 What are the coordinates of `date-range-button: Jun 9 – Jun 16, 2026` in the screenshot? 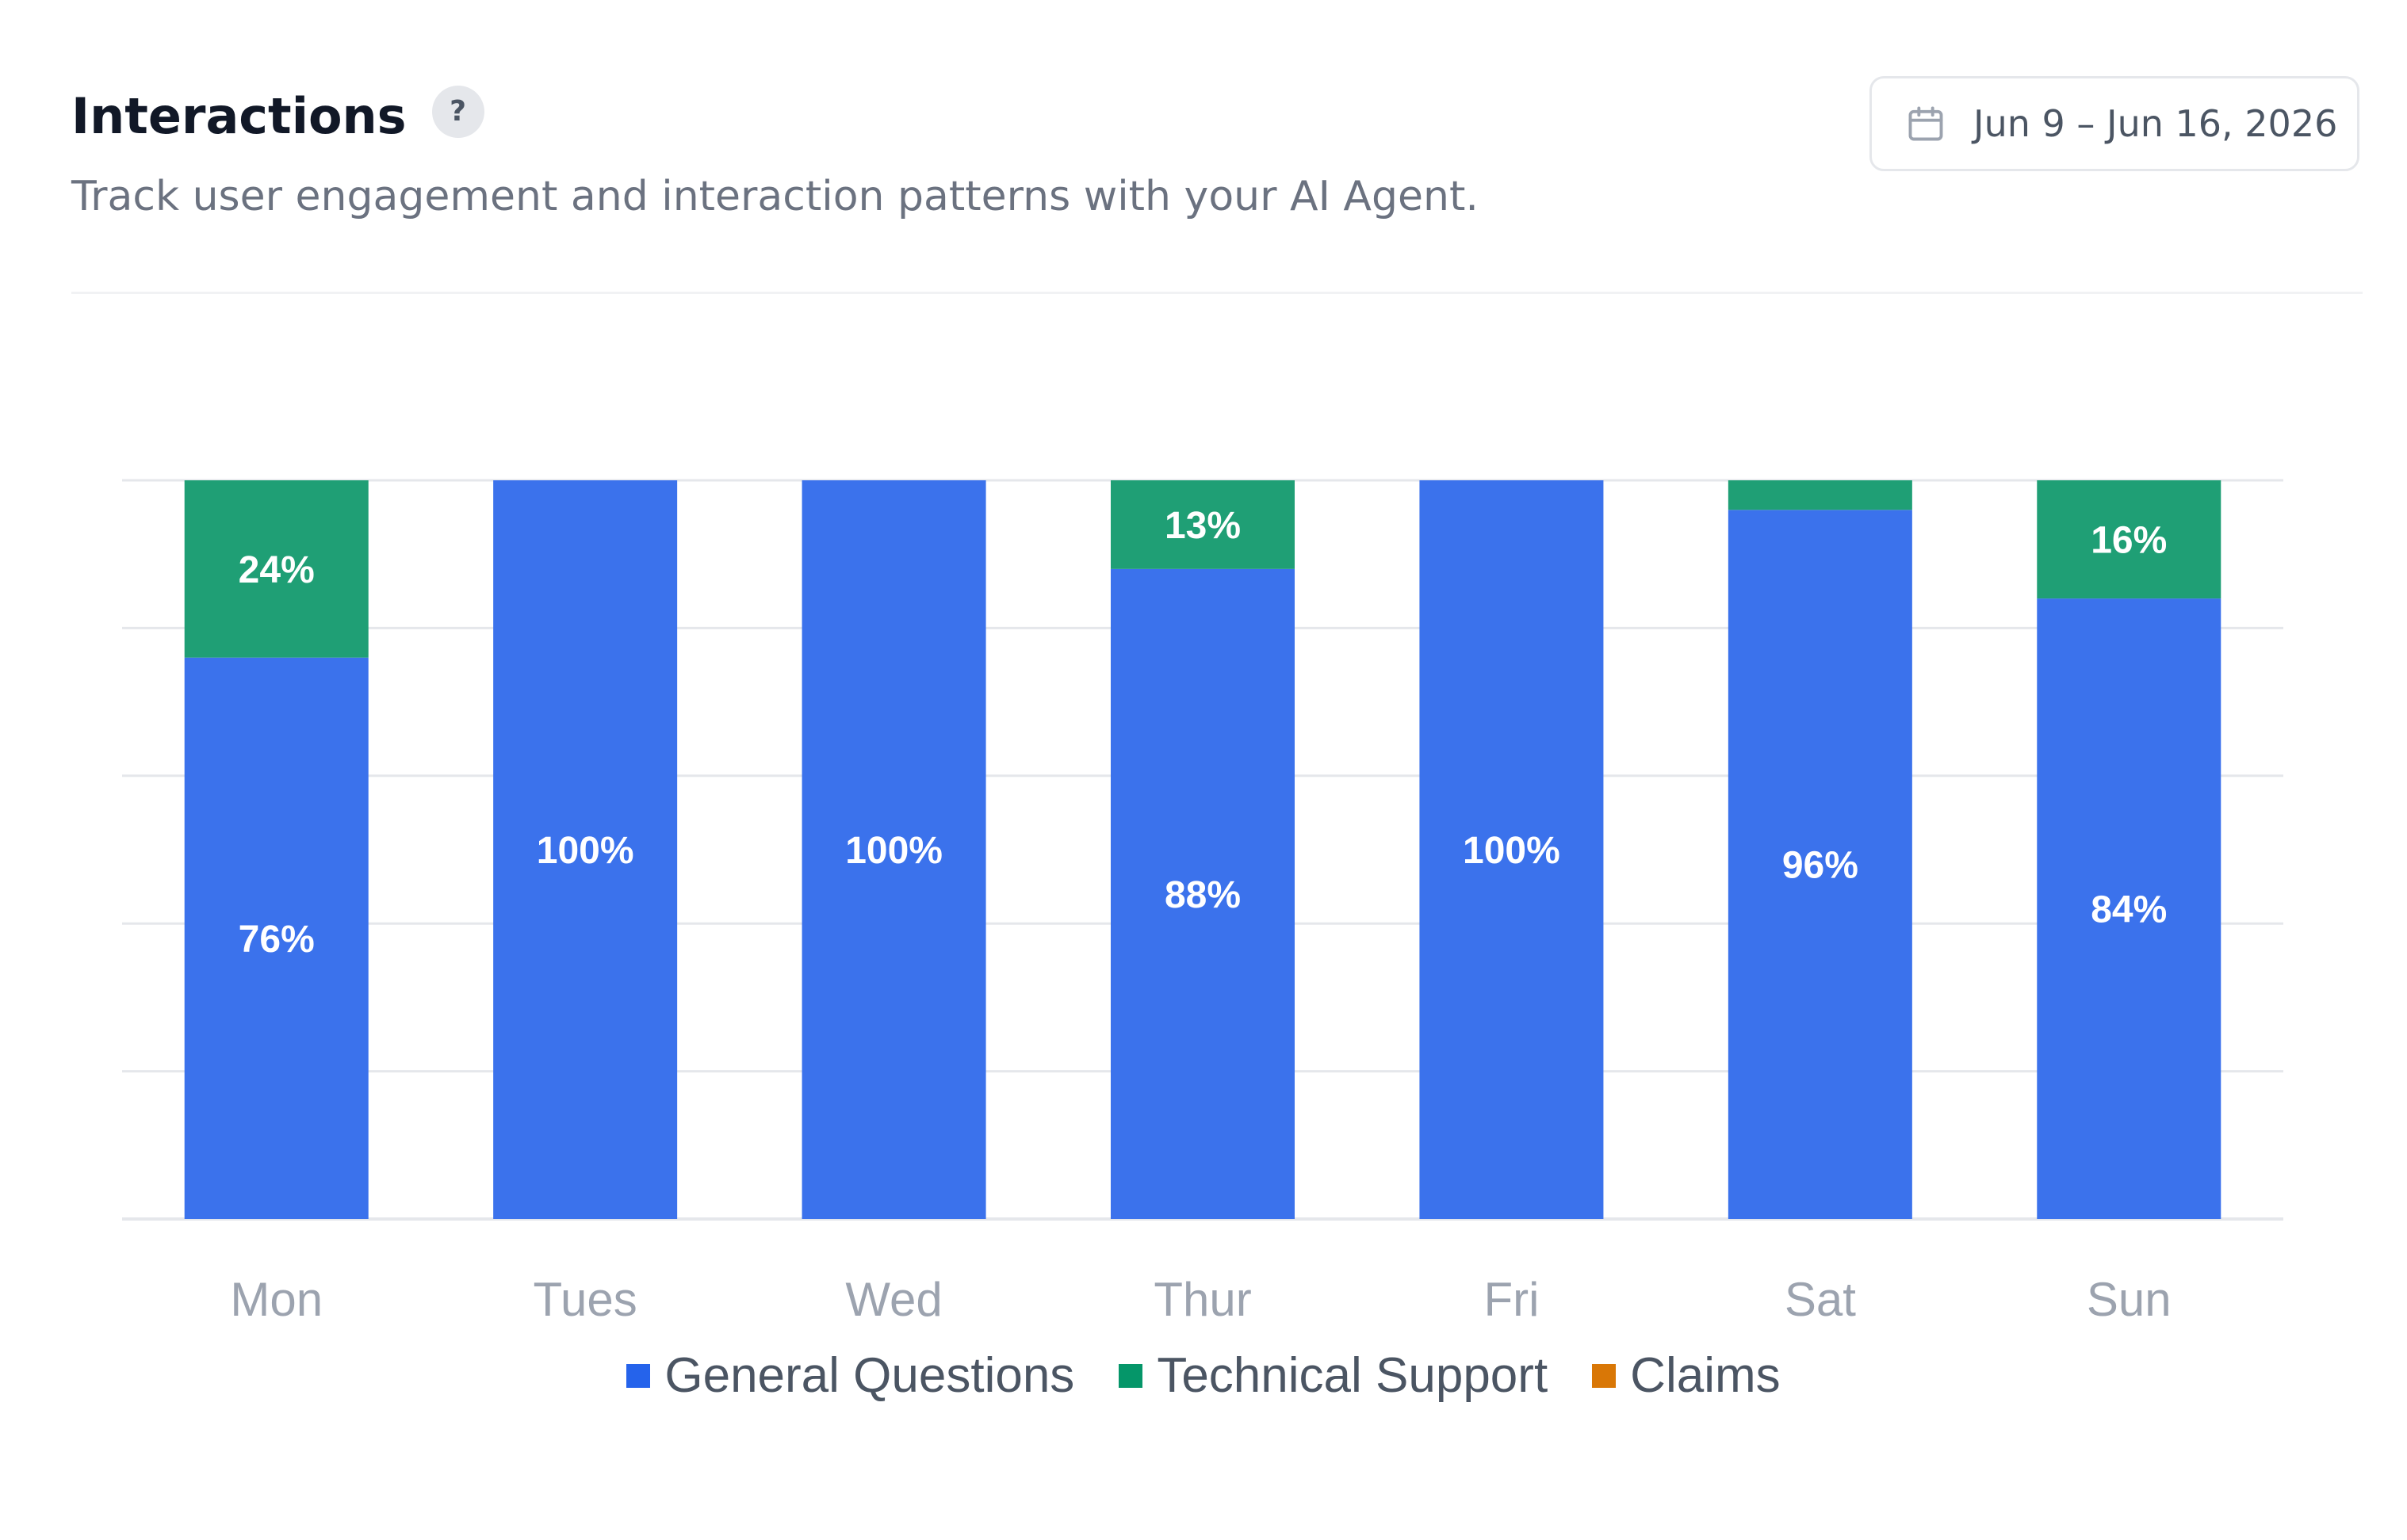 It's located at (2114, 123).